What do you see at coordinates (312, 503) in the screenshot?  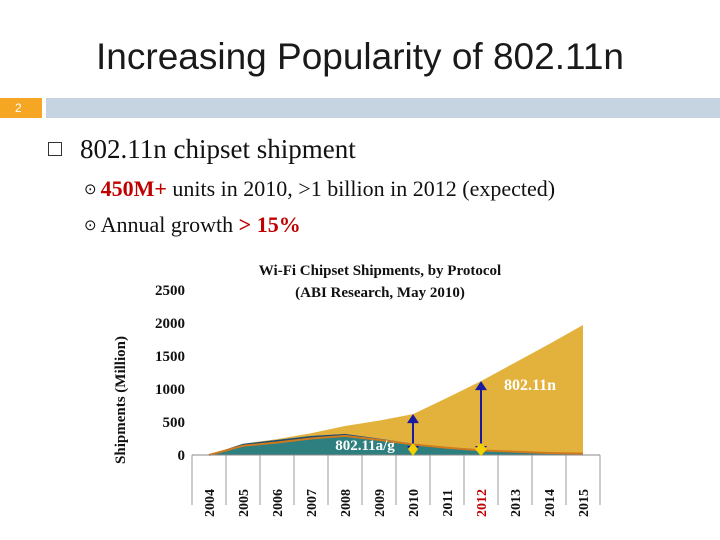 I see `x-tick-label-2007: 2007` at bounding box center [312, 503].